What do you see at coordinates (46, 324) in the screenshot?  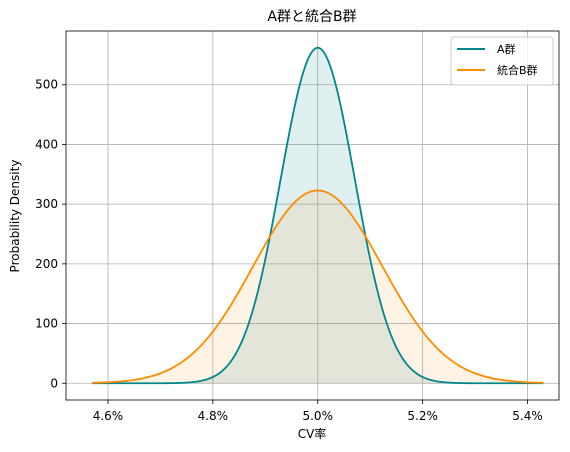 I see `y-tick-label: 100` at bounding box center [46, 324].